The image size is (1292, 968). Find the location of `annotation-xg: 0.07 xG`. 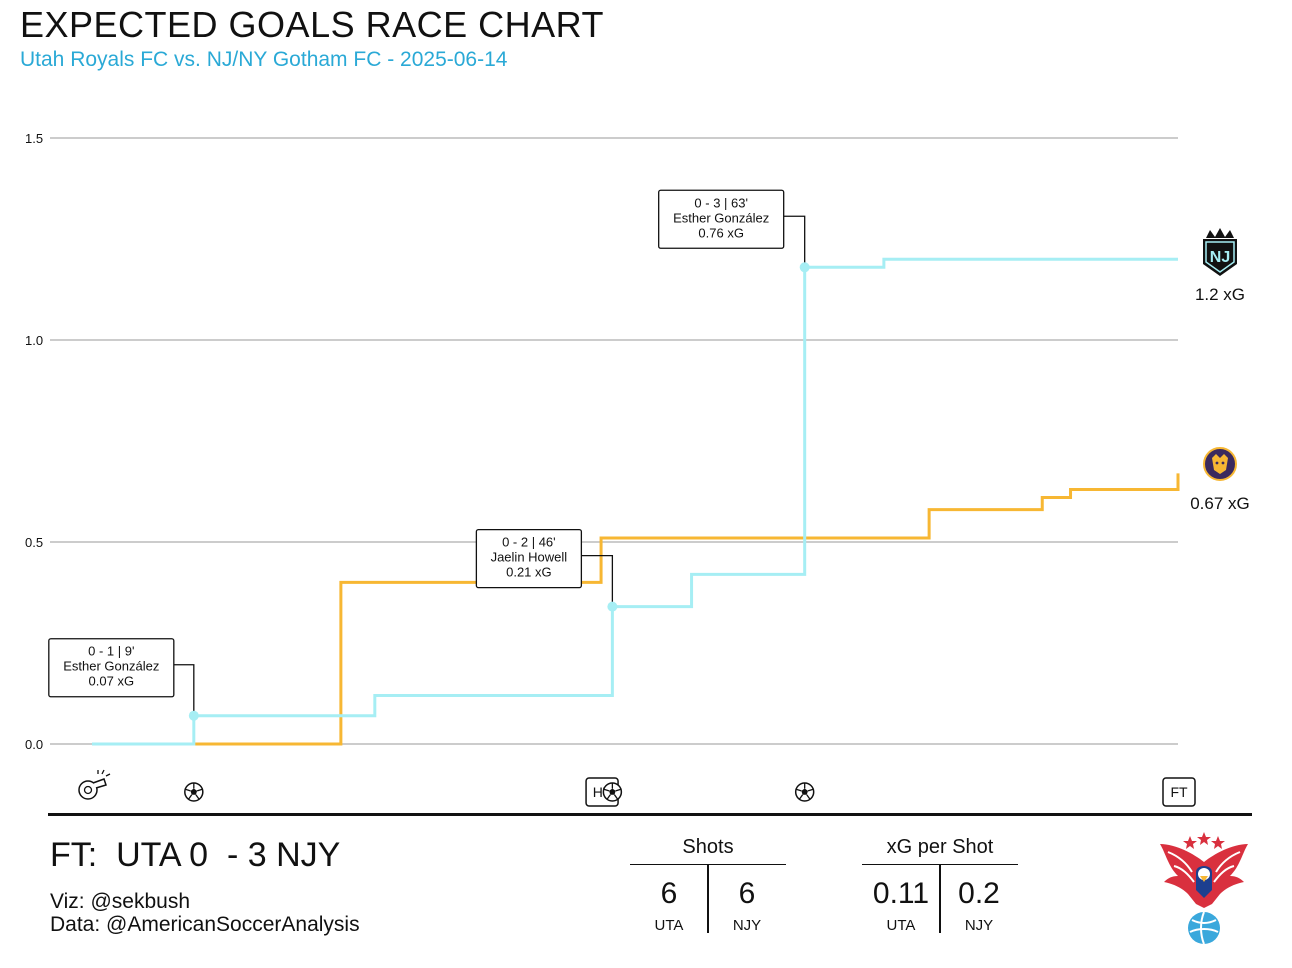

annotation-xg: 0.07 xG is located at coordinates (112, 681).